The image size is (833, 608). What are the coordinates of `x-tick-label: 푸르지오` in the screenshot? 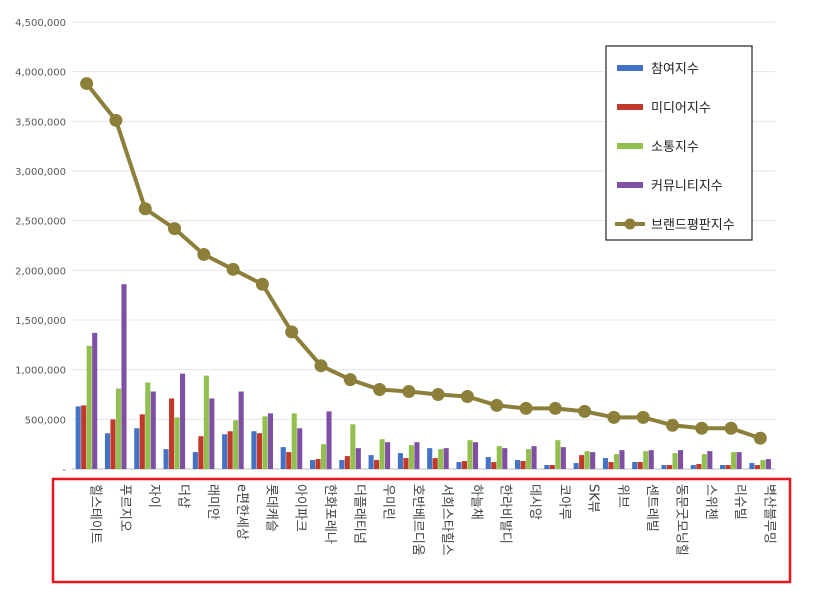 It's located at (124, 508).